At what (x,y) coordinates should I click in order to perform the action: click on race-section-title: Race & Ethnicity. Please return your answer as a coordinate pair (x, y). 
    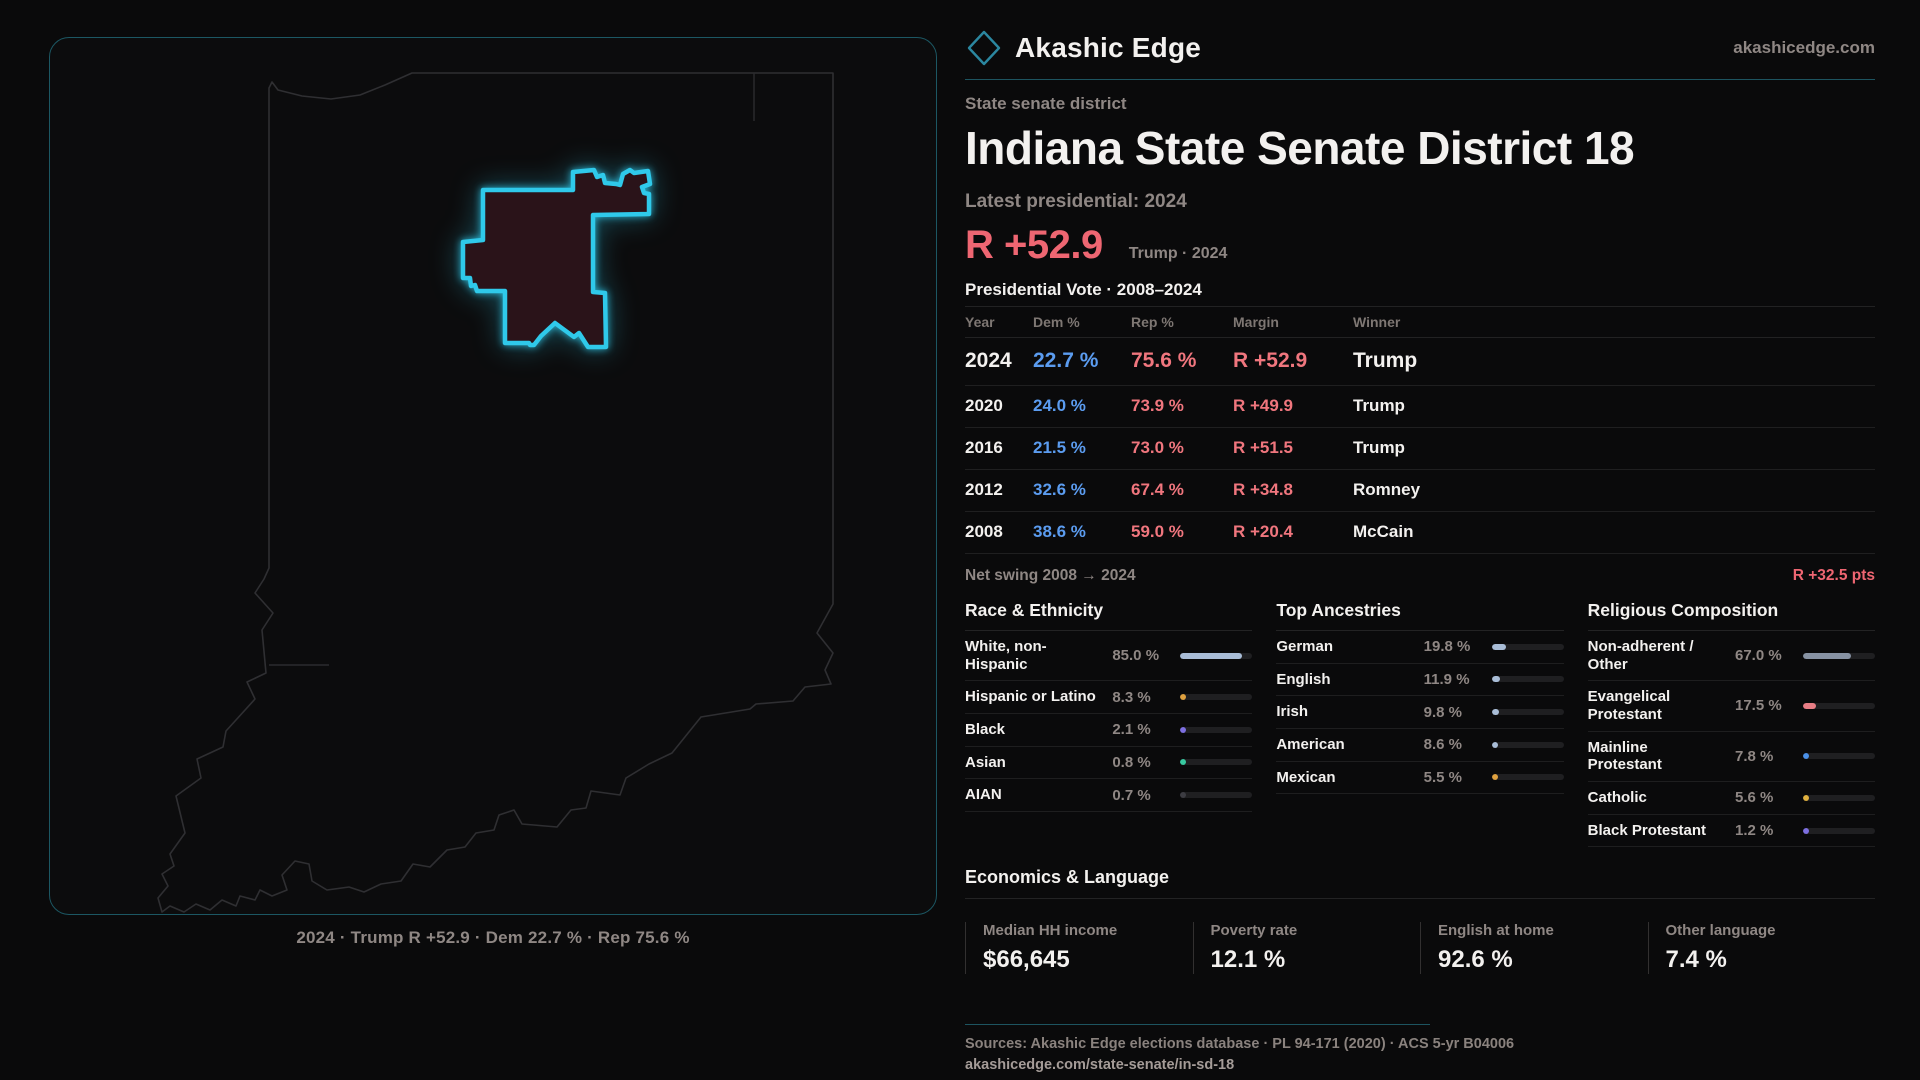
    Looking at the image, I should click on (1109, 615).